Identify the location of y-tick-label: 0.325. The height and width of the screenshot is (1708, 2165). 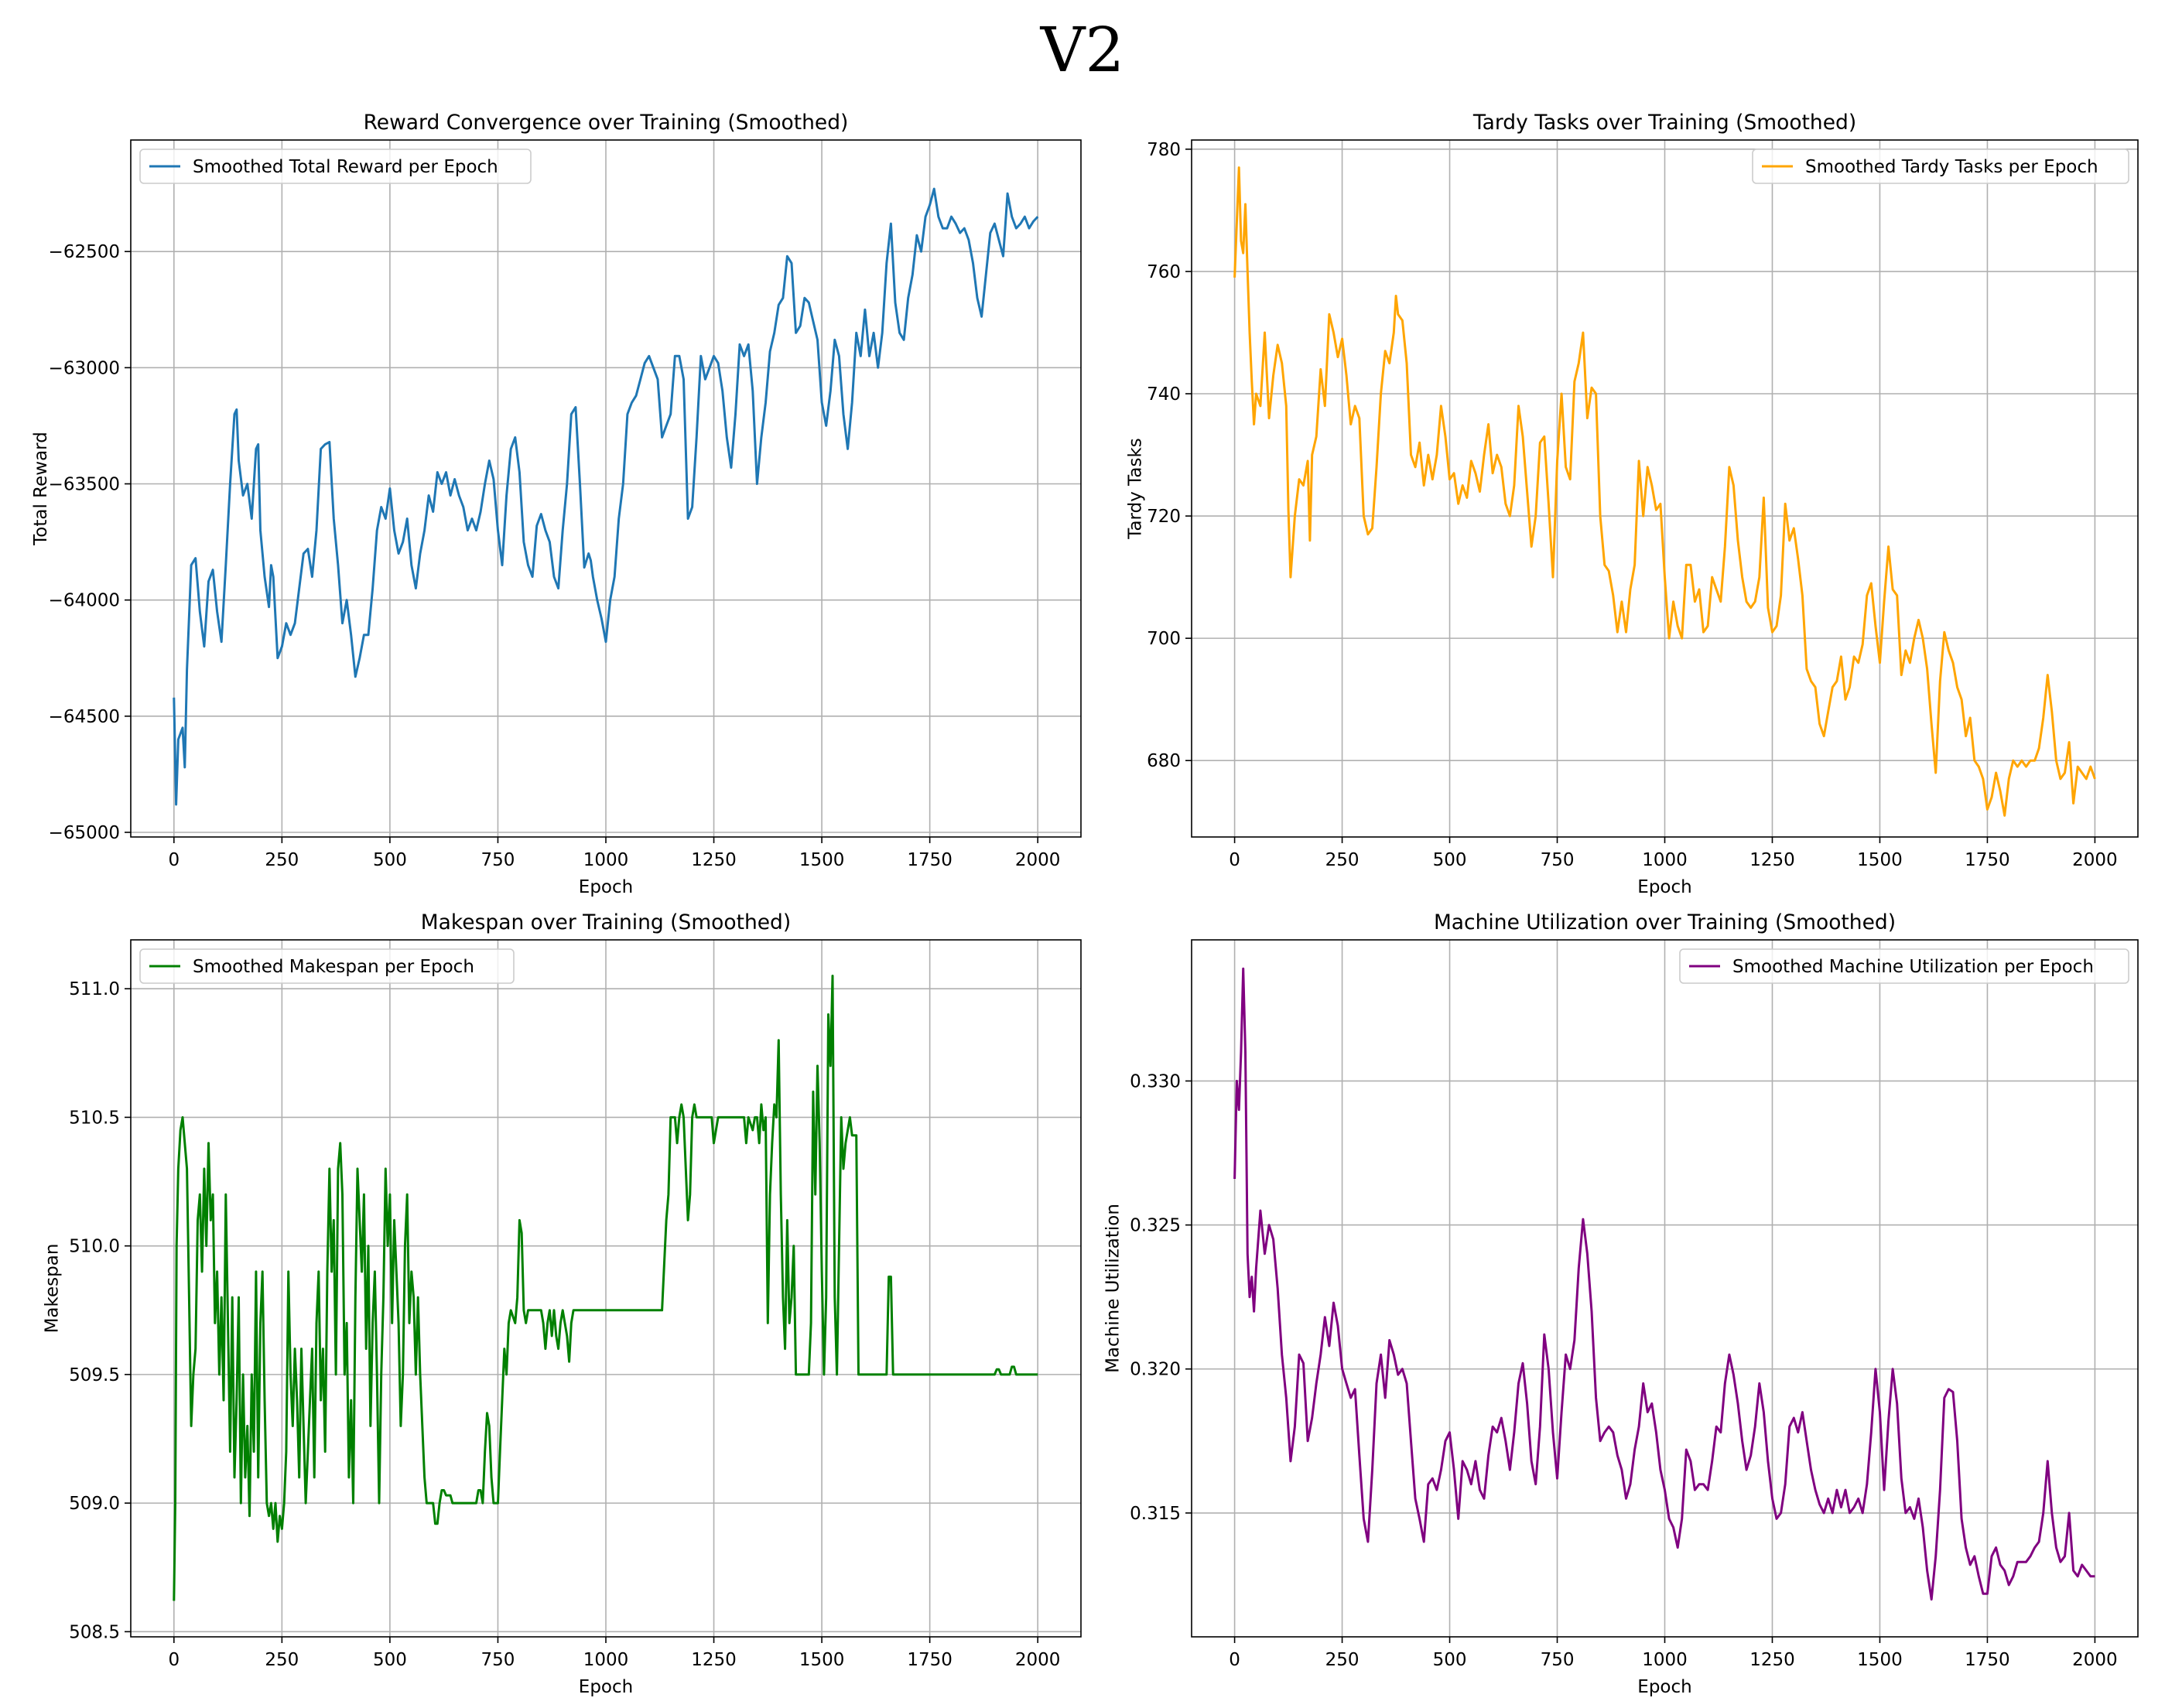
(1155, 1226).